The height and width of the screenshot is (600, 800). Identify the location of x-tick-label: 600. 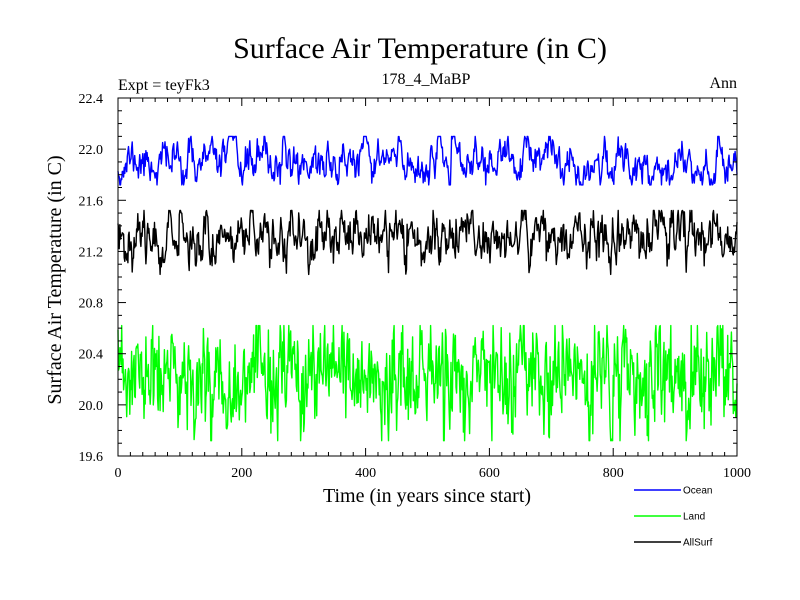
(489, 473).